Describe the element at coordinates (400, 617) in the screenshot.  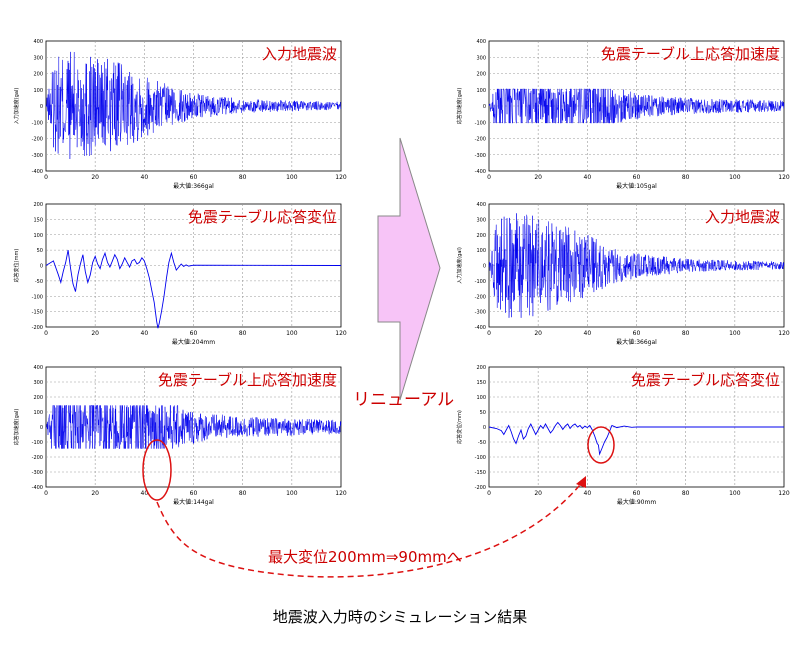
I see `figure-caption: 地震波入力時のシミュレーション結果` at that location.